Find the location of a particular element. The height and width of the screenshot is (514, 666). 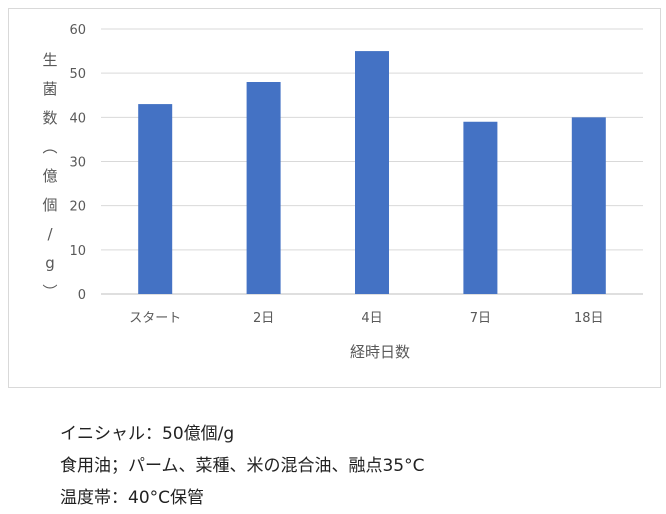

y-tick-label: 40 is located at coordinates (77, 118).